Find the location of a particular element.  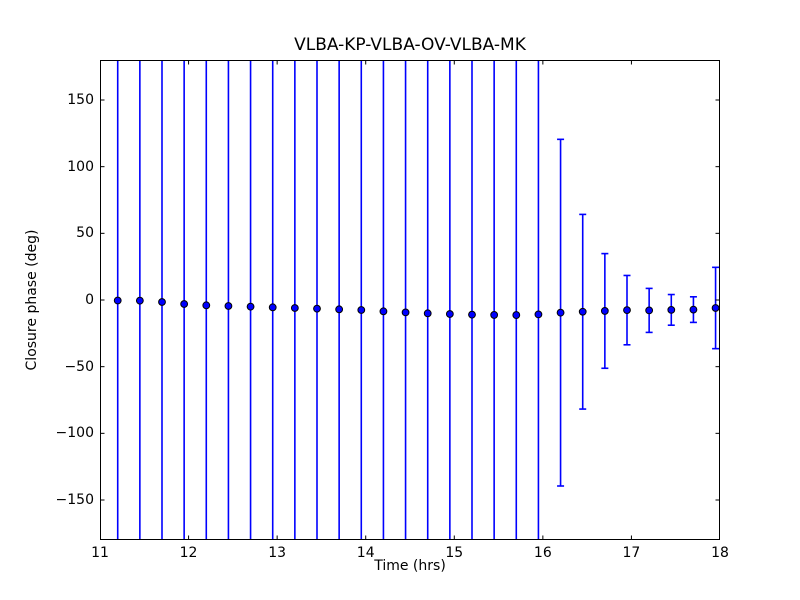

y-tick-label: −50 is located at coordinates (79, 366).